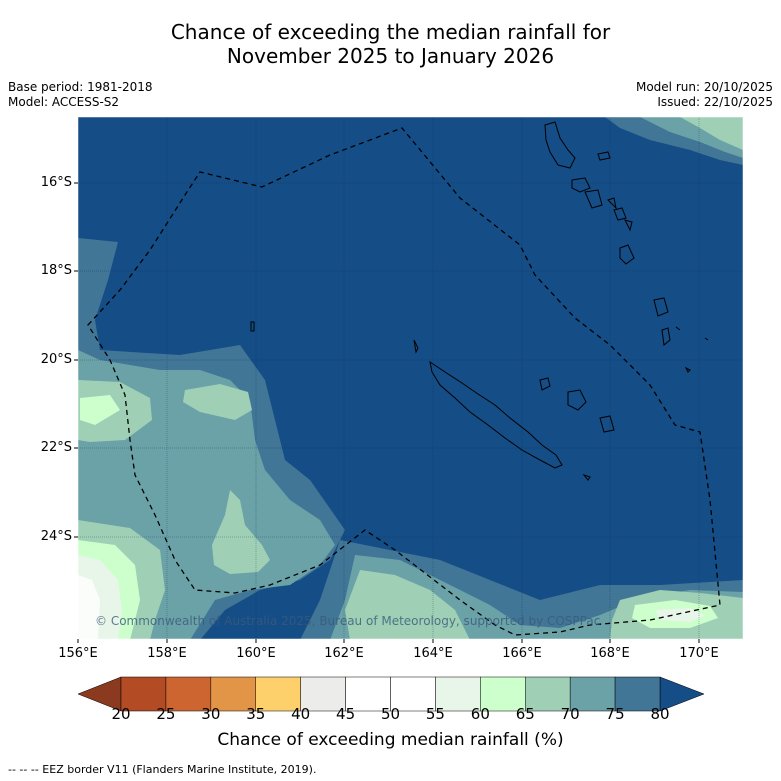 This screenshot has width=781, height=781. I want to click on colorbar-tick-label: 25, so click(166, 714).